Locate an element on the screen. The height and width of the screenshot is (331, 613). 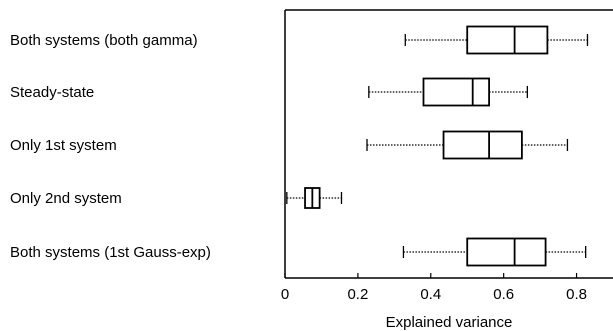
category-label: Both systems (1st Gauss-exp) is located at coordinates (110, 252).